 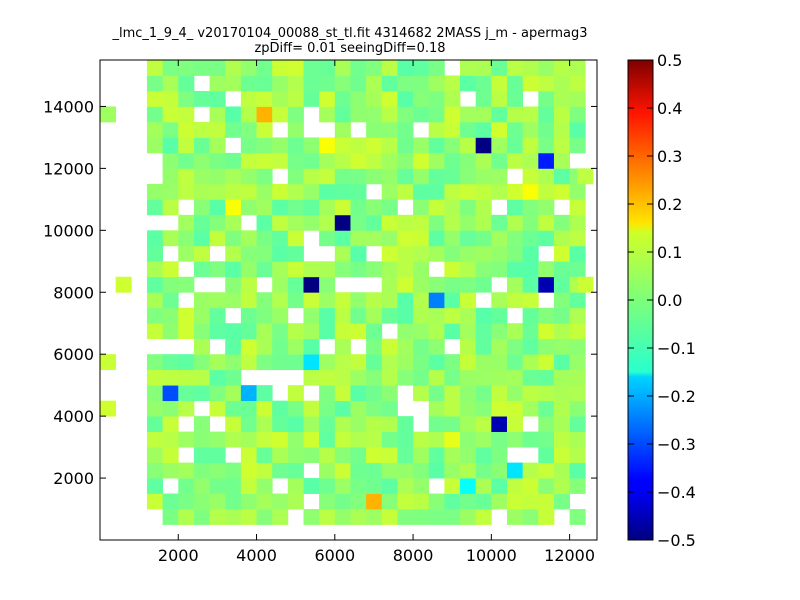 I want to click on y-tick-label: 12000, so click(x=68, y=168).